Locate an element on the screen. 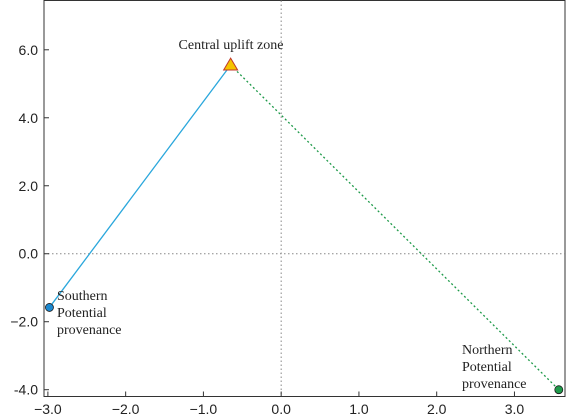 The width and height of the screenshot is (566, 419). y-tick-label: 6.0 is located at coordinates (29, 50).